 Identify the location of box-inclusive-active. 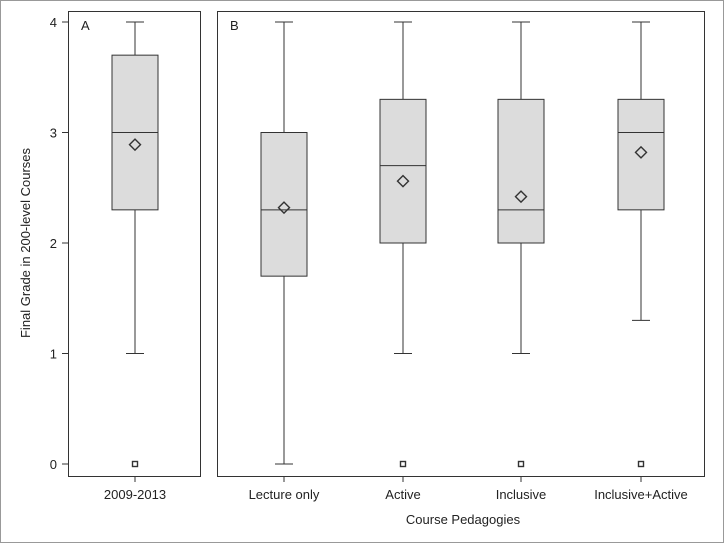
(641, 154).